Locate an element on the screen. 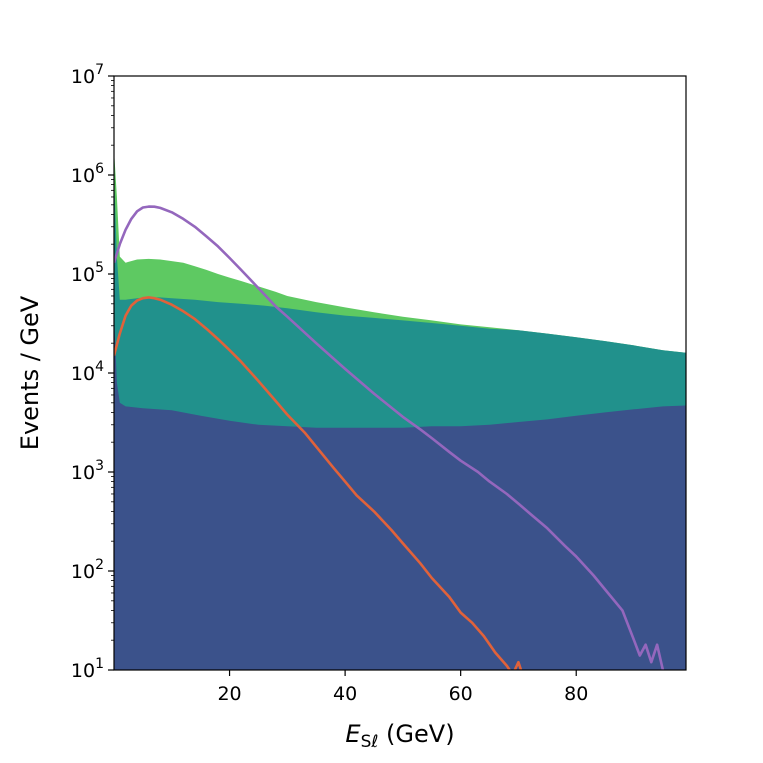  x-axis-label: ESℓ (GeV) is located at coordinates (399, 736).